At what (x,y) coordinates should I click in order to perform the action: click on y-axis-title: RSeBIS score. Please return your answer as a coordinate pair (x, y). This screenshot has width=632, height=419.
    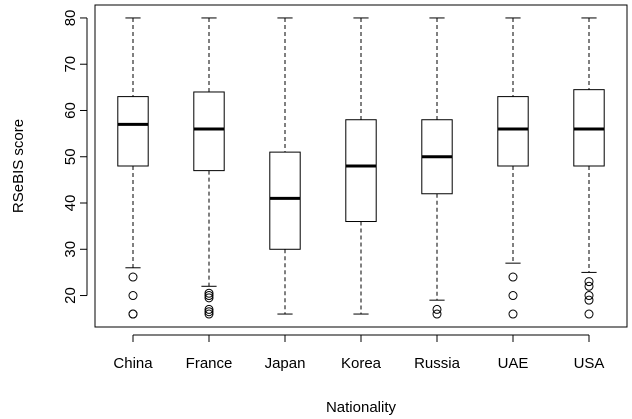
    Looking at the image, I should click on (18, 166).